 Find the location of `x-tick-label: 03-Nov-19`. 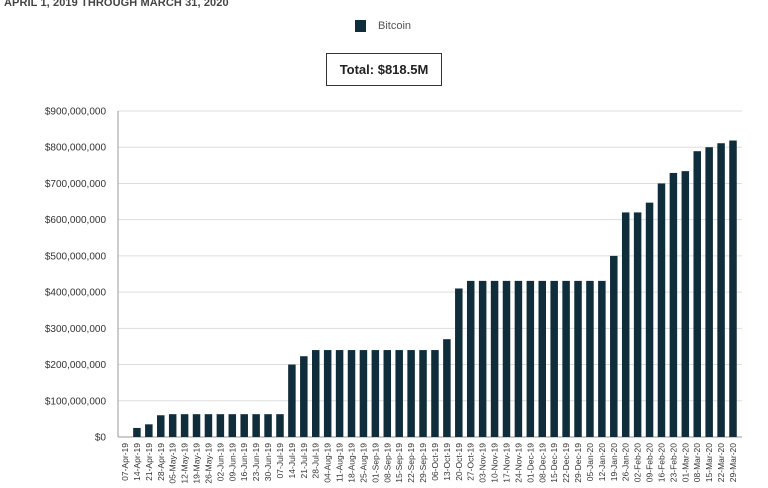

x-tick-label: 03-Nov-19 is located at coordinates (483, 463).